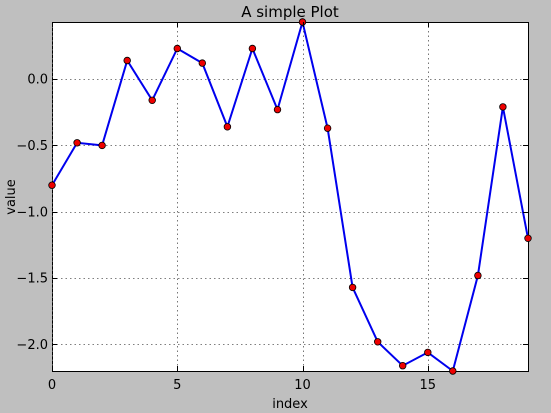  I want to click on x-tick-label: 0, so click(52, 385).